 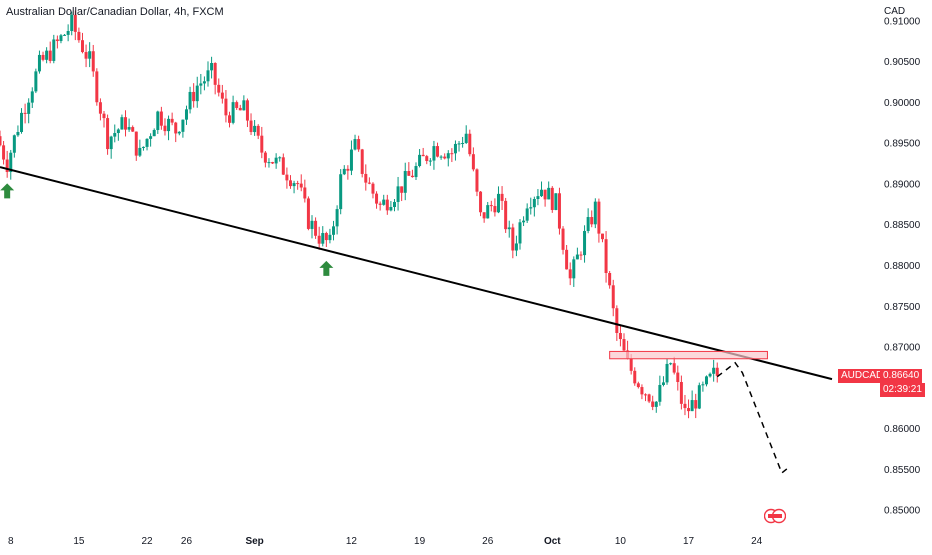 What do you see at coordinates (902, 184) in the screenshot?
I see `y-tick-label: 0.89000` at bounding box center [902, 184].